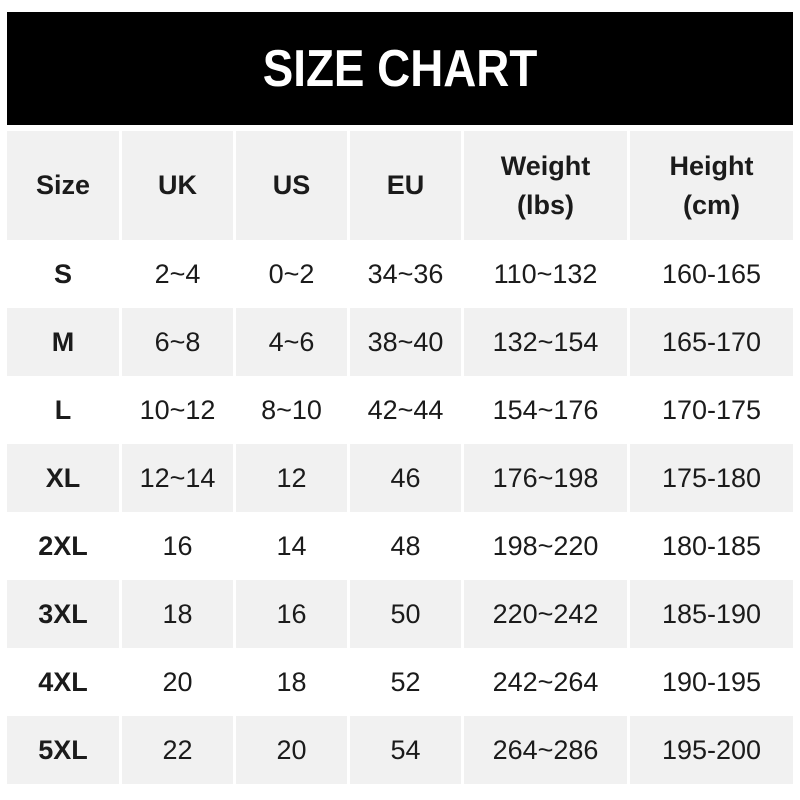 The image size is (800, 800). What do you see at coordinates (710, 682) in the screenshot?
I see `value-cell: 190-195` at bounding box center [710, 682].